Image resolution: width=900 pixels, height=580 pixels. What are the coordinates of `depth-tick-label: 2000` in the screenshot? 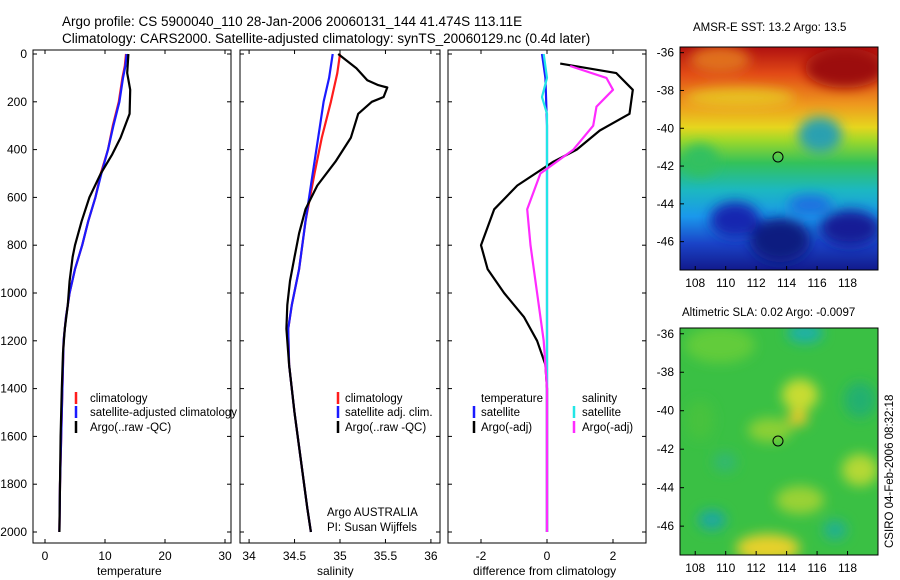 It's located at (13, 532).